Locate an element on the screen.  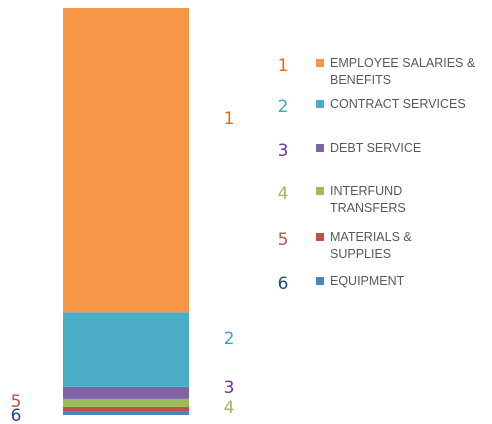
bar-number-label-3: 3 is located at coordinates (229, 388).